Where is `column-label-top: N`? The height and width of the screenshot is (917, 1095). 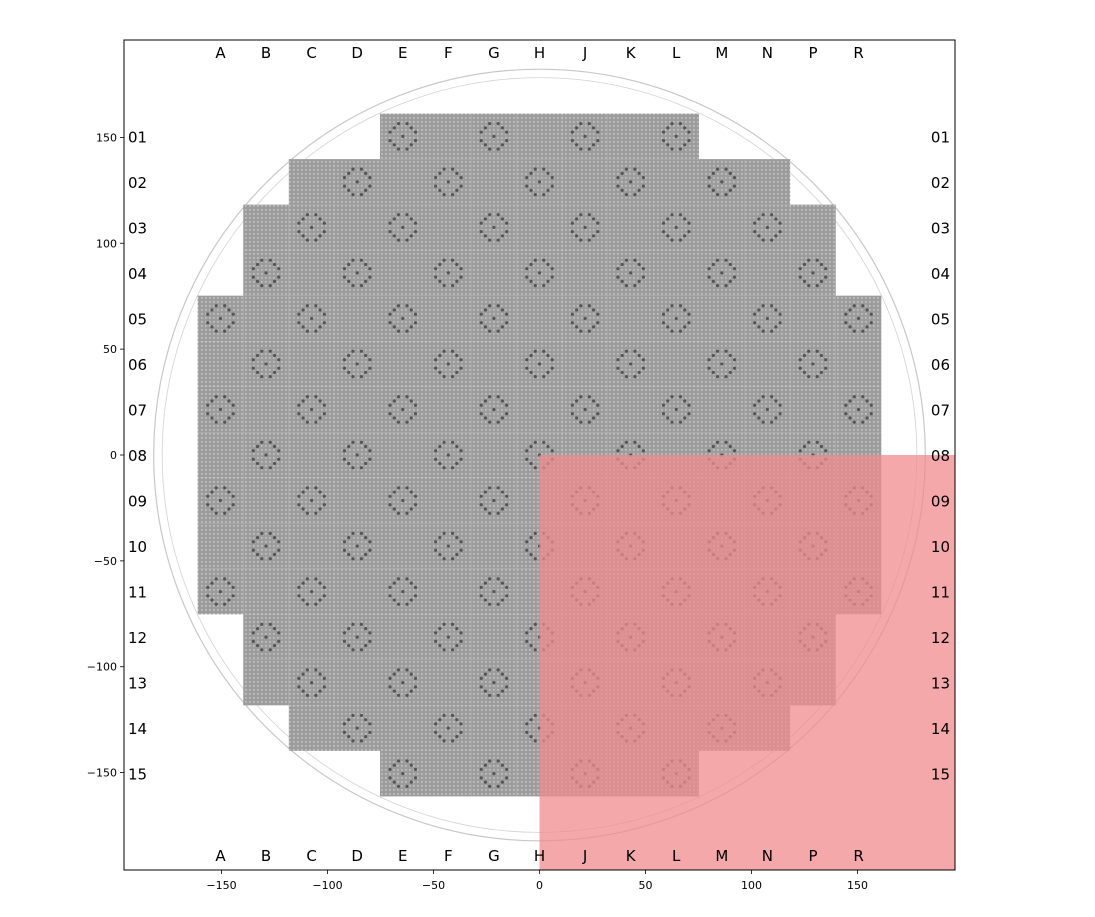
column-label-top: N is located at coordinates (767, 53).